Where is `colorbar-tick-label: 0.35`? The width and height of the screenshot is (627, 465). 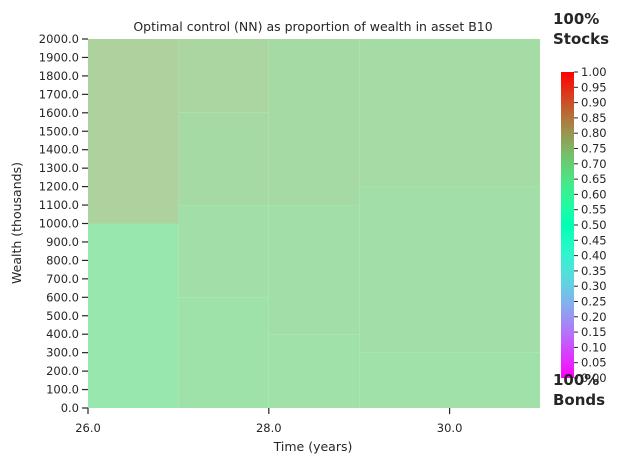
colorbar-tick-label: 0.35 is located at coordinates (594, 271).